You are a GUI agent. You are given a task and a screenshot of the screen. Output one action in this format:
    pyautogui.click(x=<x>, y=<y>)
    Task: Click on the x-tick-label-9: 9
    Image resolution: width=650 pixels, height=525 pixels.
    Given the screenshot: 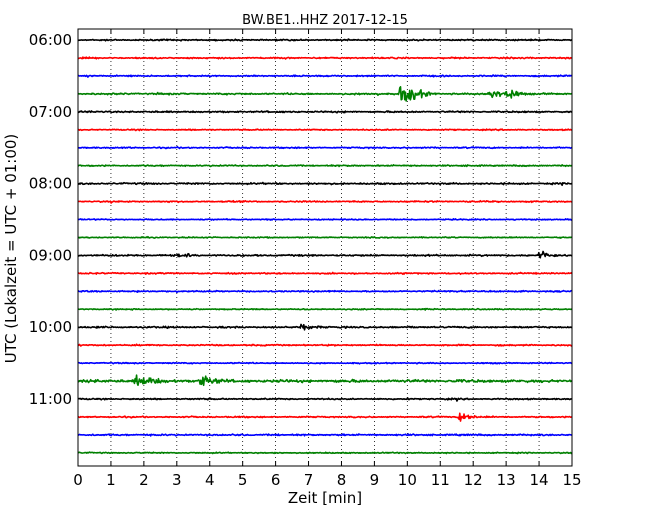 What is the action you would take?
    pyautogui.click(x=375, y=480)
    